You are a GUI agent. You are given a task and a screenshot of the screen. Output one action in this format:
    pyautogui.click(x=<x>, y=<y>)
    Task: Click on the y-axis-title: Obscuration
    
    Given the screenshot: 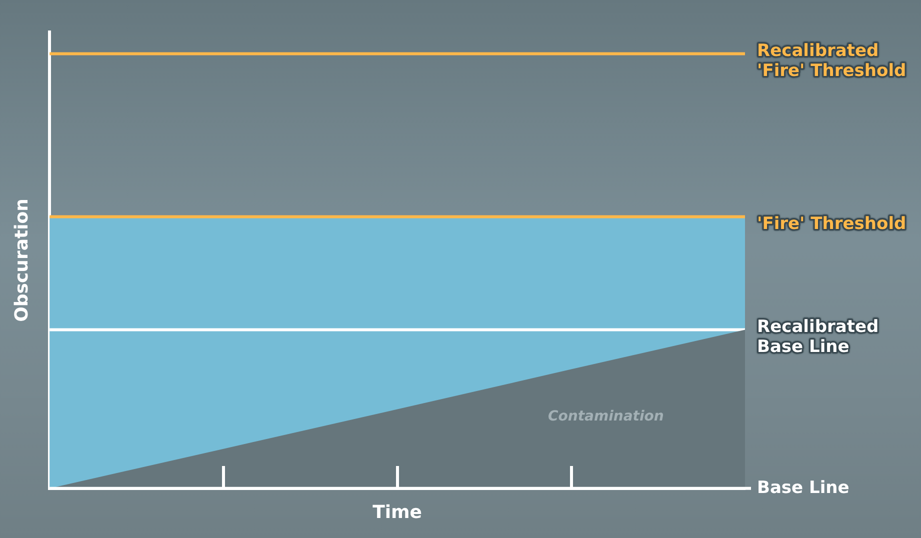 What is the action you would take?
    pyautogui.click(x=21, y=260)
    